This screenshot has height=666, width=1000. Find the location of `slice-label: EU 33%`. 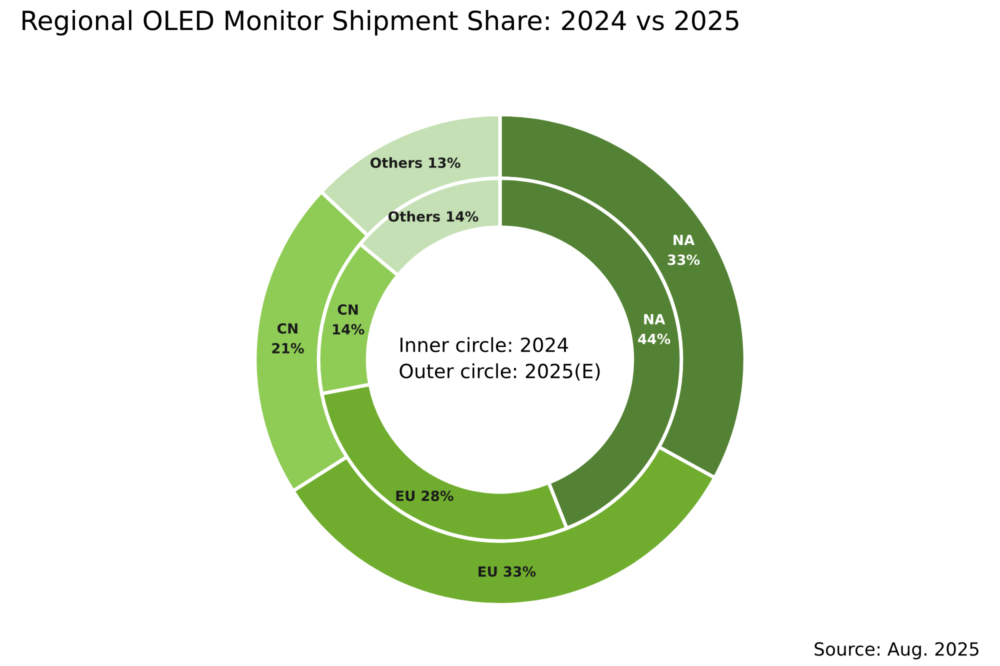

slice-label: EU 33% is located at coordinates (507, 571).